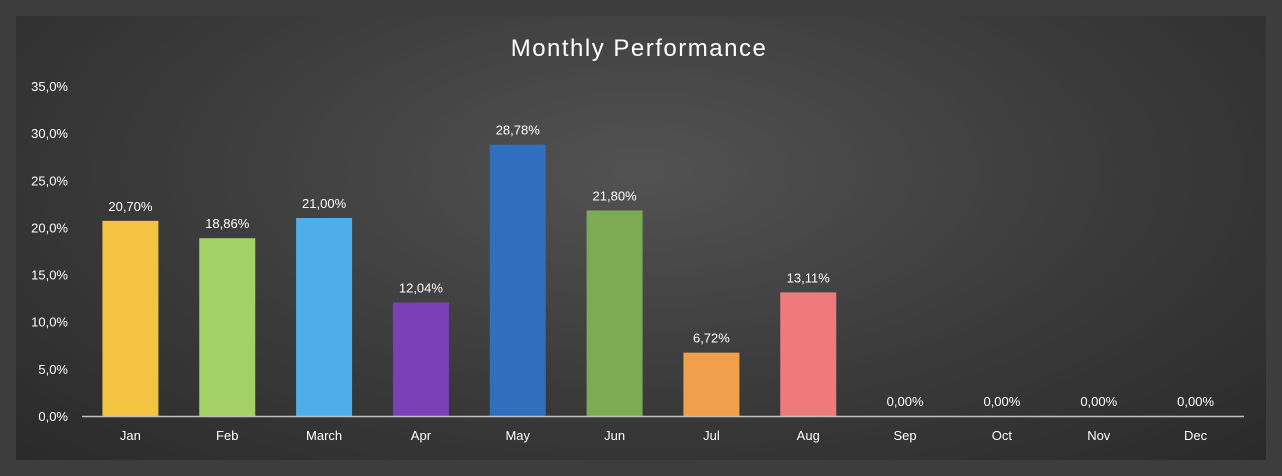 The width and height of the screenshot is (1282, 476). Describe the element at coordinates (711, 384) in the screenshot. I see `bar-jul` at that location.